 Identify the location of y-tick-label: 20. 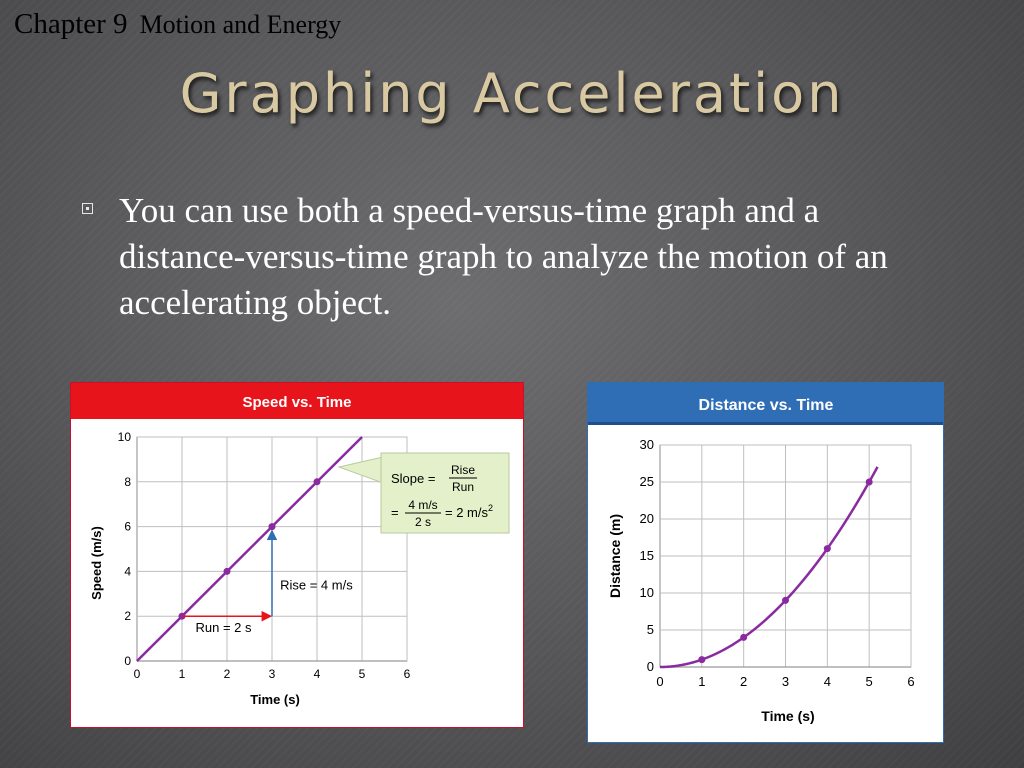
(647, 518).